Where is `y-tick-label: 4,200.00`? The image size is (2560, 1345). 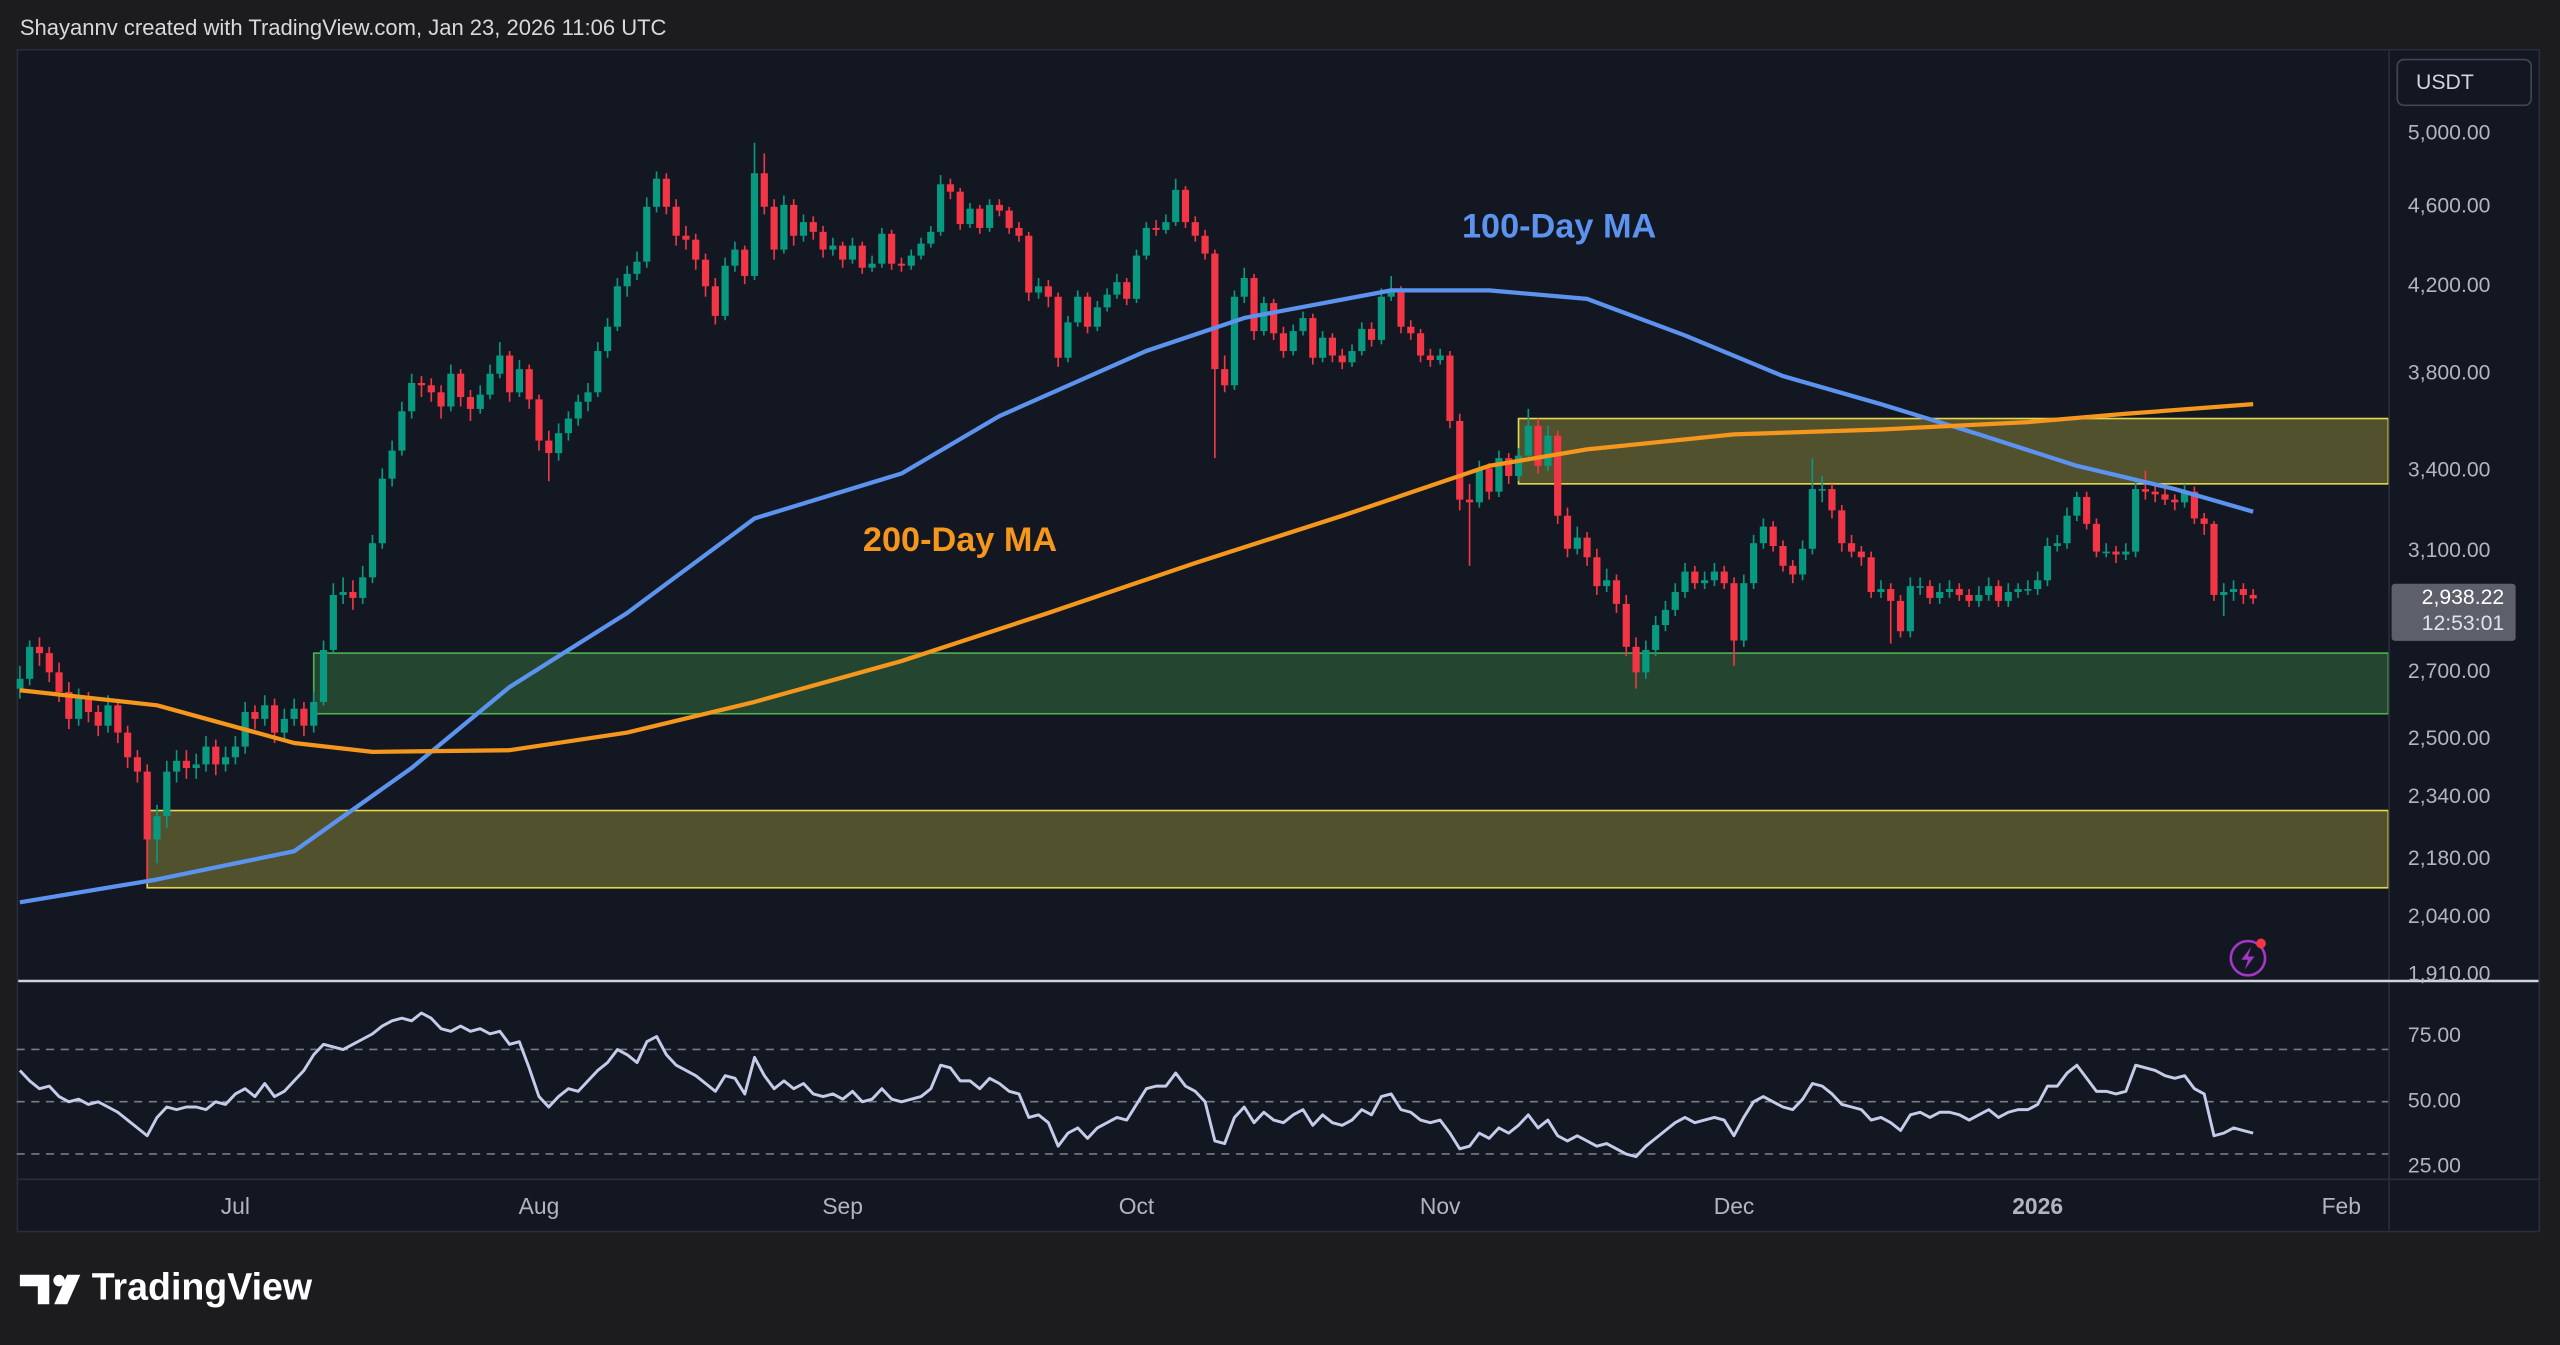
y-tick-label: 4,200.00 is located at coordinates (2449, 285).